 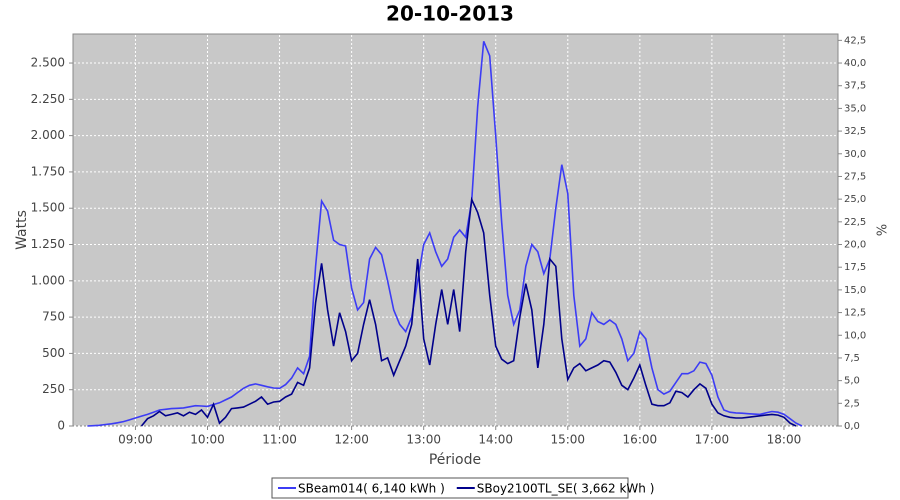 What do you see at coordinates (135, 440) in the screenshot?
I see `x-tick-label: 09:00` at bounding box center [135, 440].